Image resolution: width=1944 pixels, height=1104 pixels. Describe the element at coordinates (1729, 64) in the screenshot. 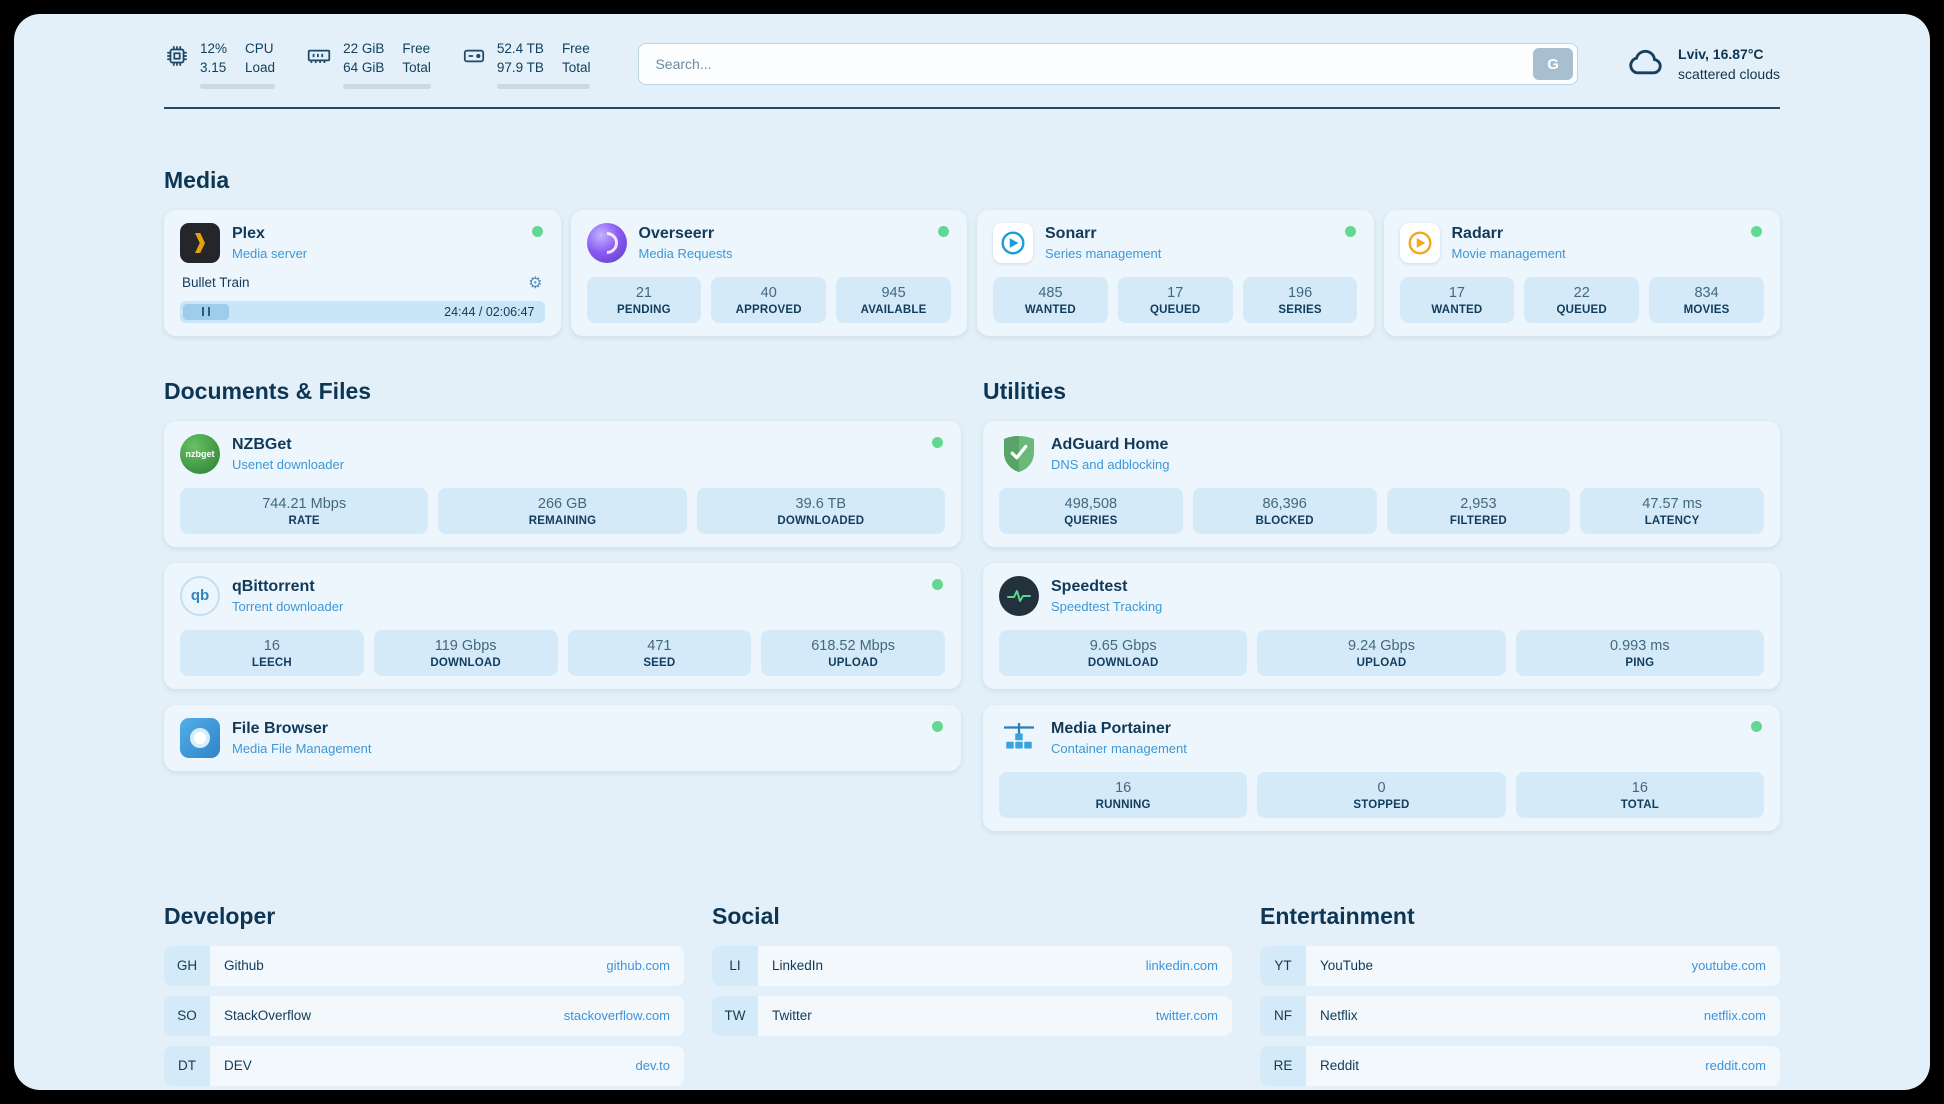

I see `weather-text: Lviv, 16.87°C scattered clouds` at that location.